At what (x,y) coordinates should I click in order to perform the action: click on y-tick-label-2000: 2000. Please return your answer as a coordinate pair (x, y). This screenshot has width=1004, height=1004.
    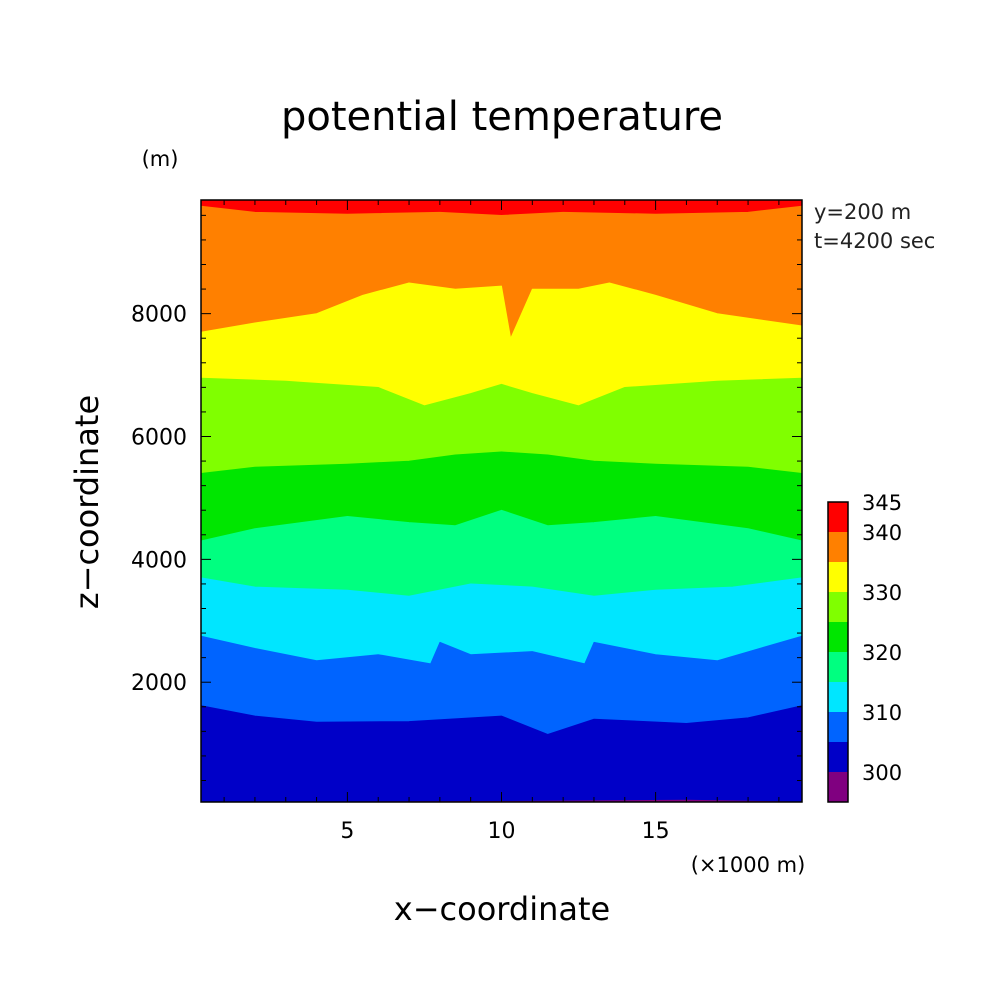
    Looking at the image, I should click on (159, 683).